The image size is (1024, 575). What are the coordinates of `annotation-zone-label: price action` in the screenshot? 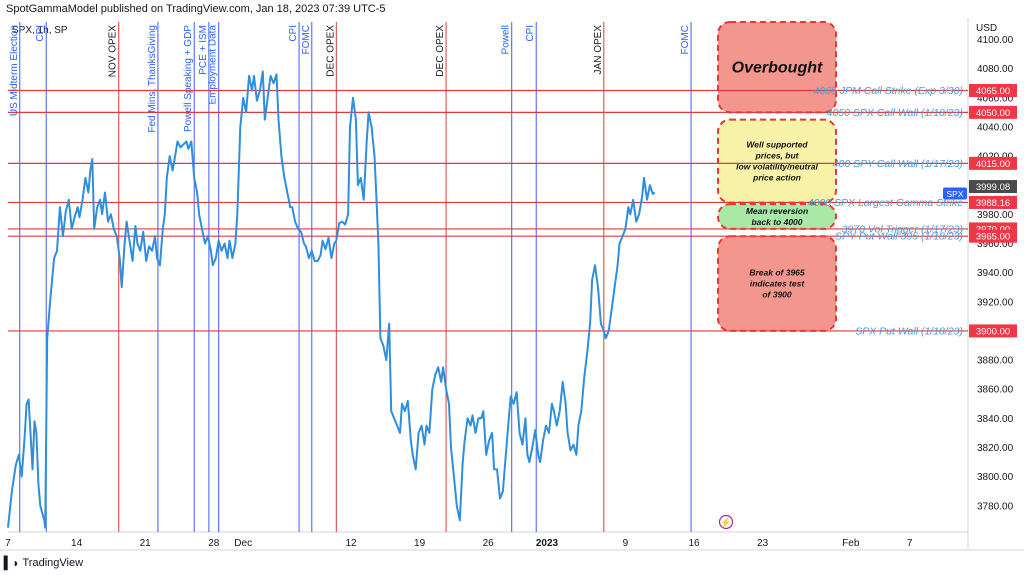 It's located at (776, 177).